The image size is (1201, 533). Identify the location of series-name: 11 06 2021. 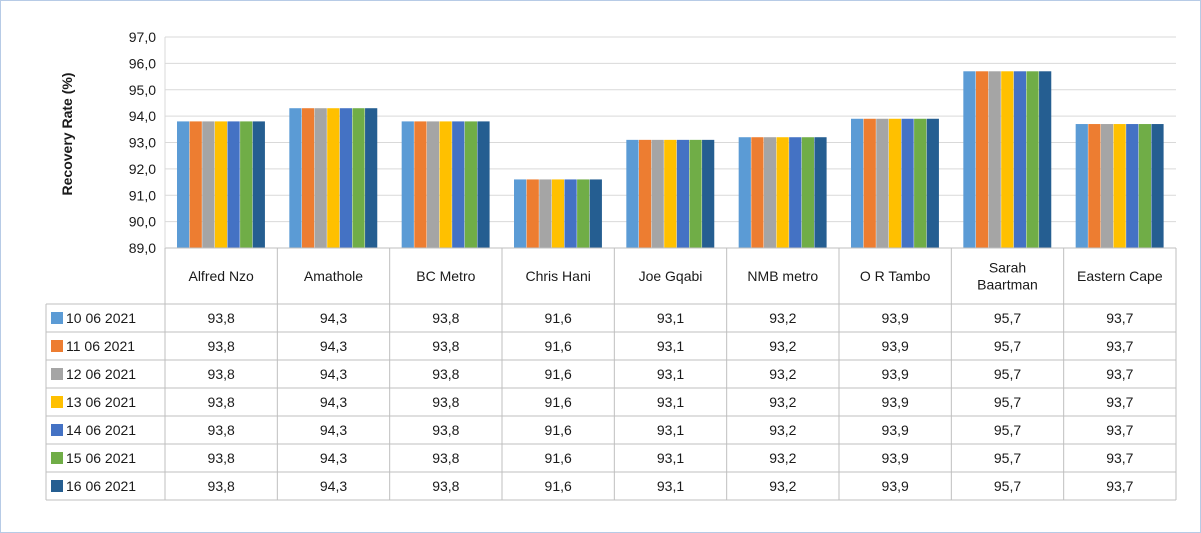
(100, 346).